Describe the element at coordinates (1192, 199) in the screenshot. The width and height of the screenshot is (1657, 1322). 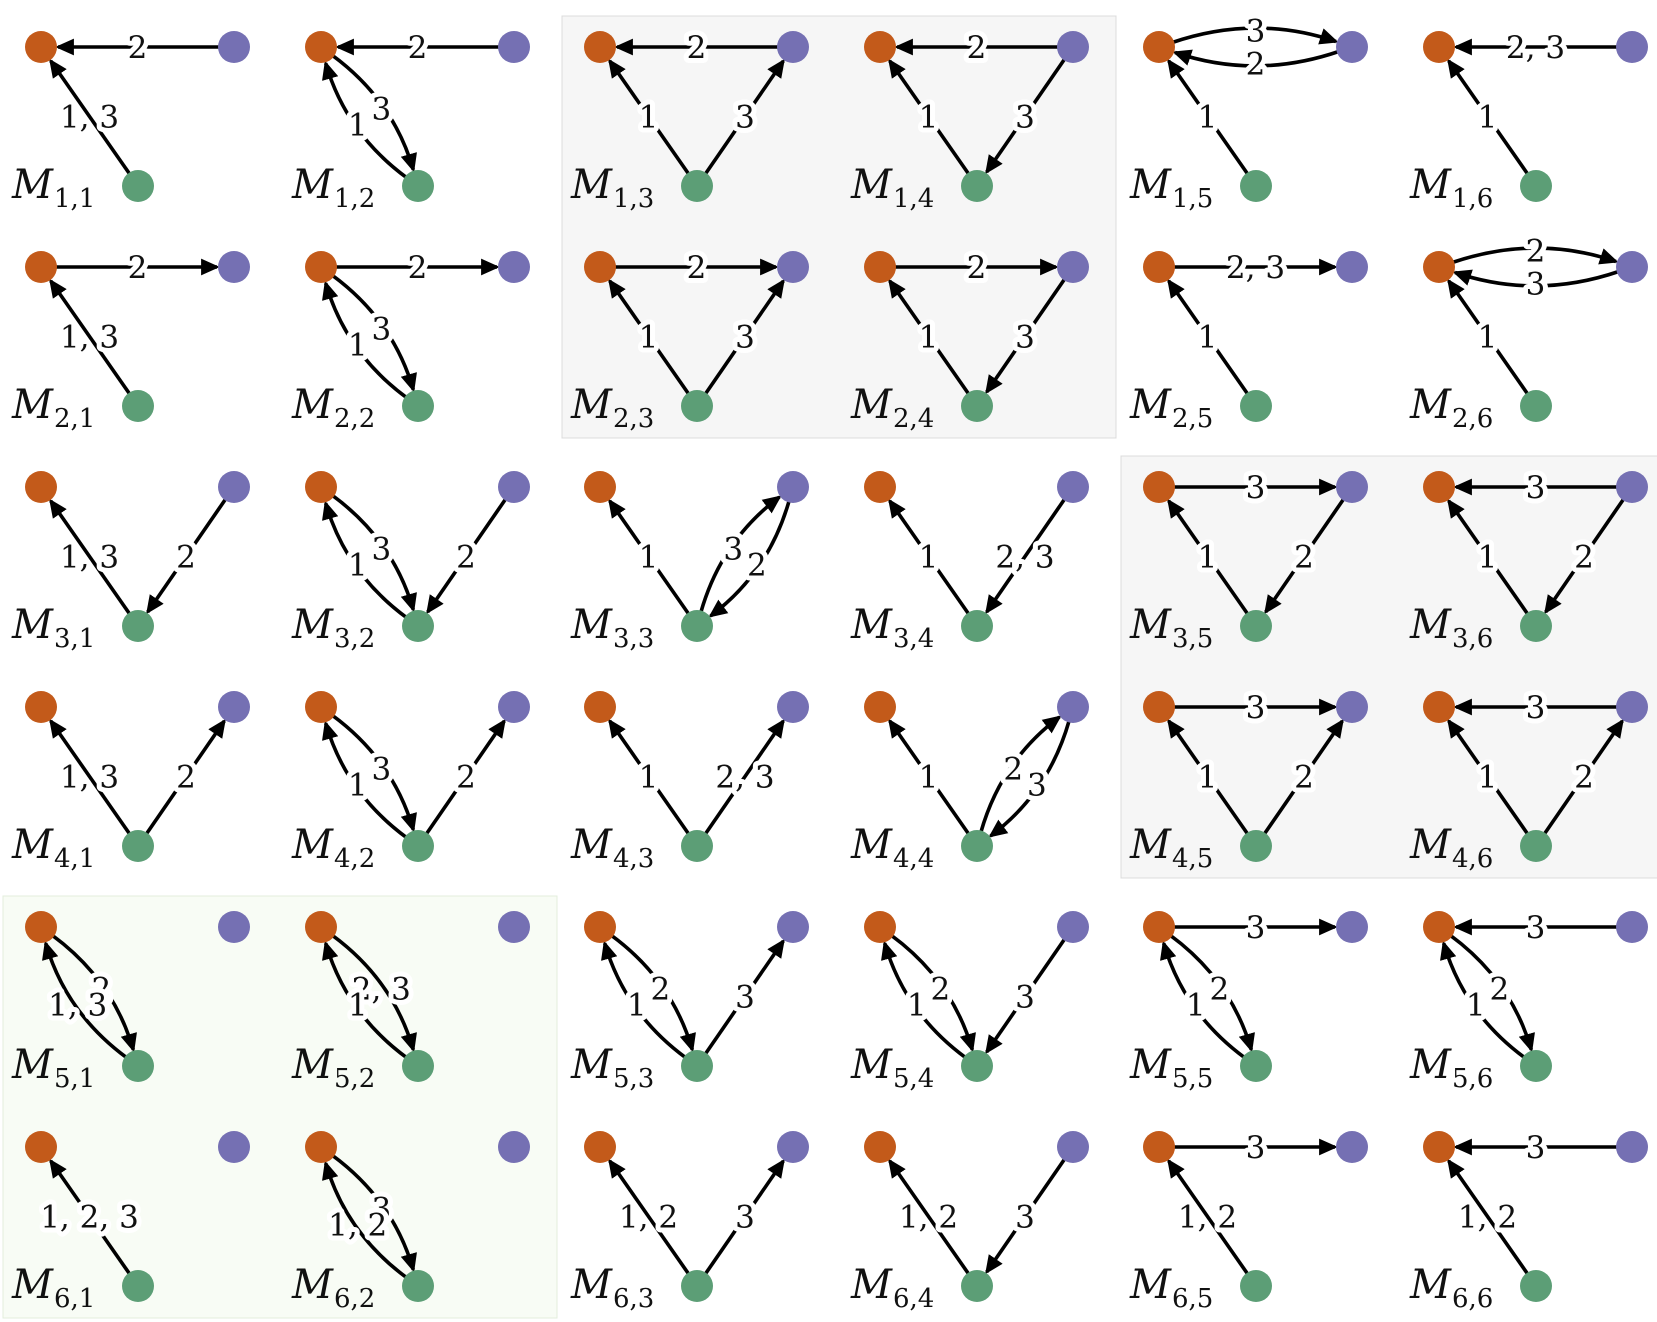
I see `panel-label-subscript: 1,5` at that location.